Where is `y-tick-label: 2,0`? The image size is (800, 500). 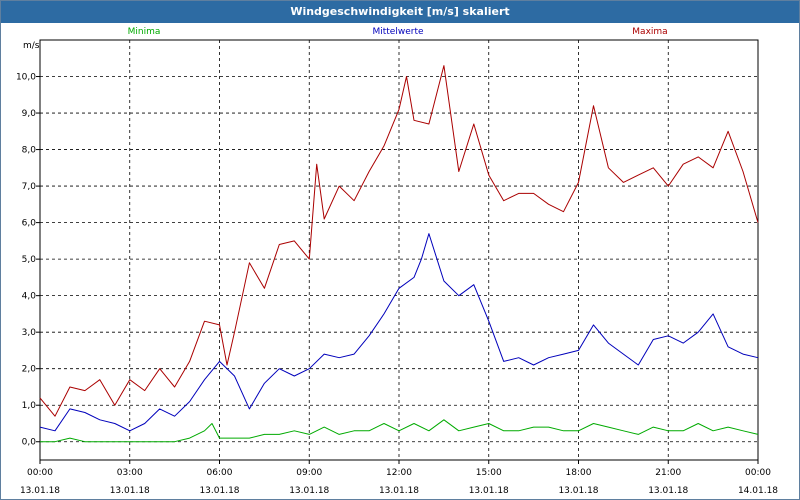 y-tick-label: 2,0 is located at coordinates (29, 370).